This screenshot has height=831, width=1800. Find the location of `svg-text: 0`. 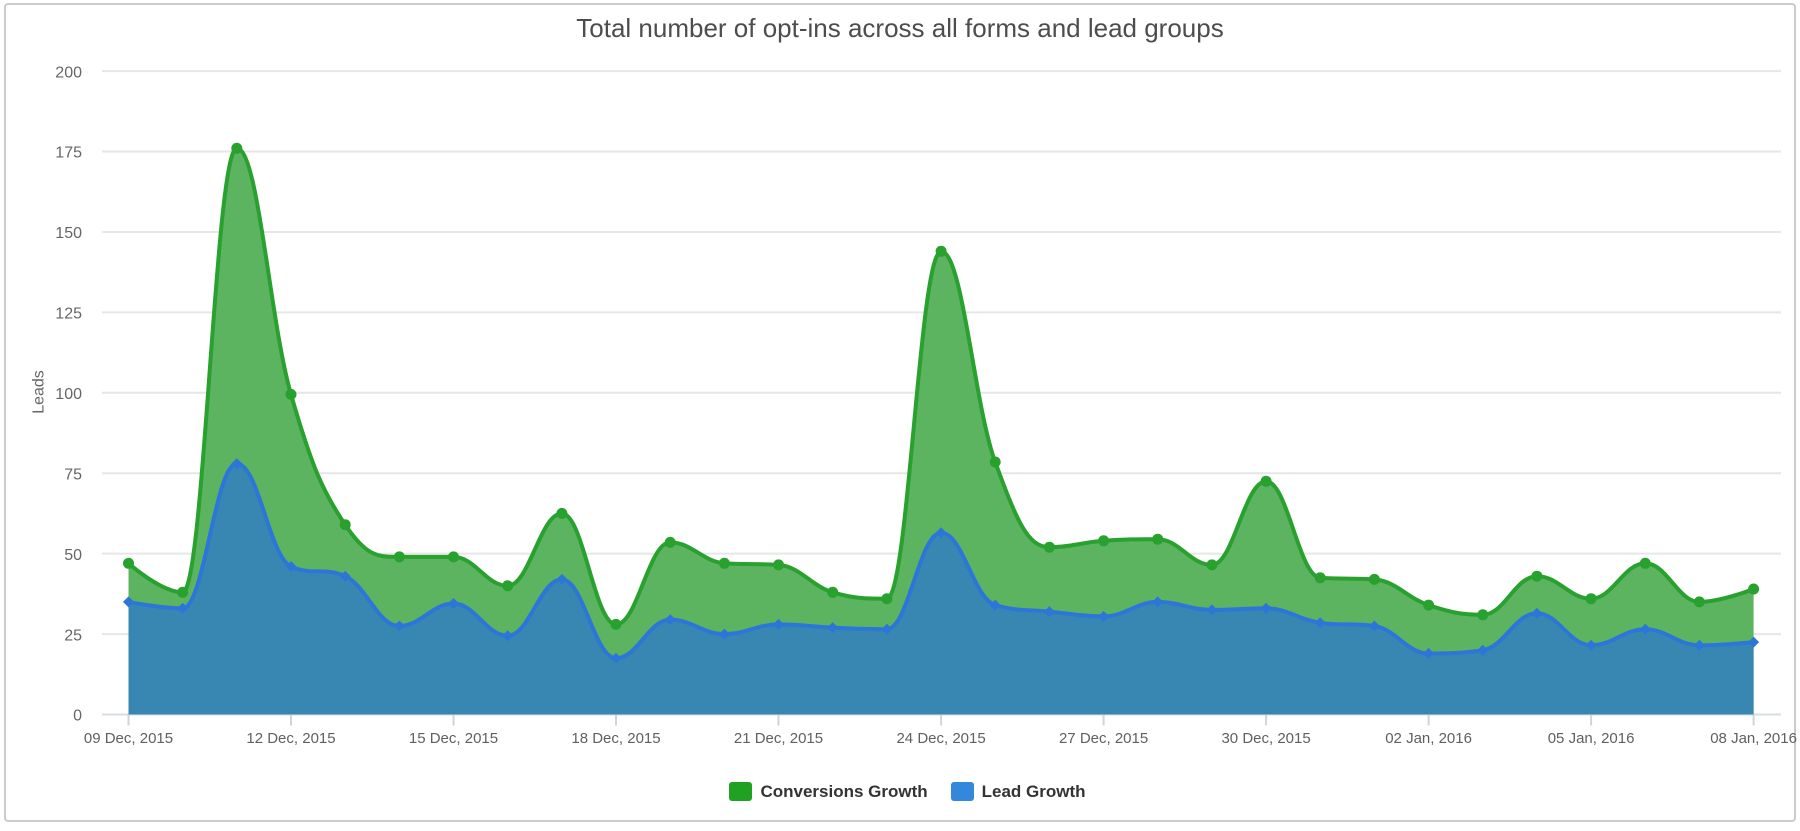

svg-text: 0 is located at coordinates (77, 716).